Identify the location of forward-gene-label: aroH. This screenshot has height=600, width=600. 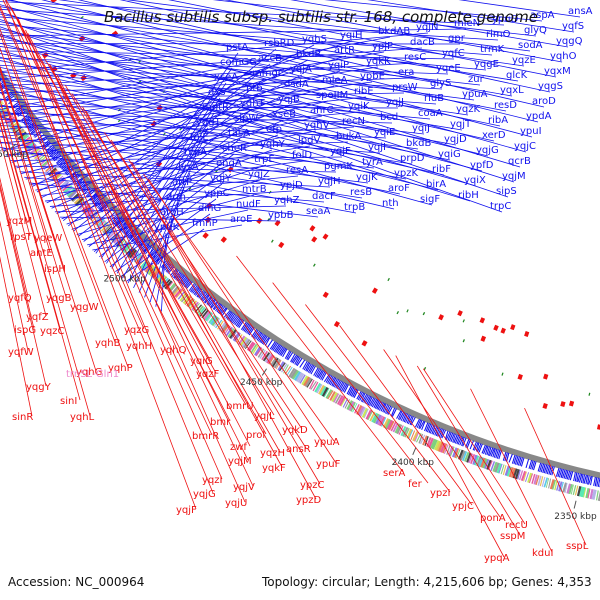
(172, 212).